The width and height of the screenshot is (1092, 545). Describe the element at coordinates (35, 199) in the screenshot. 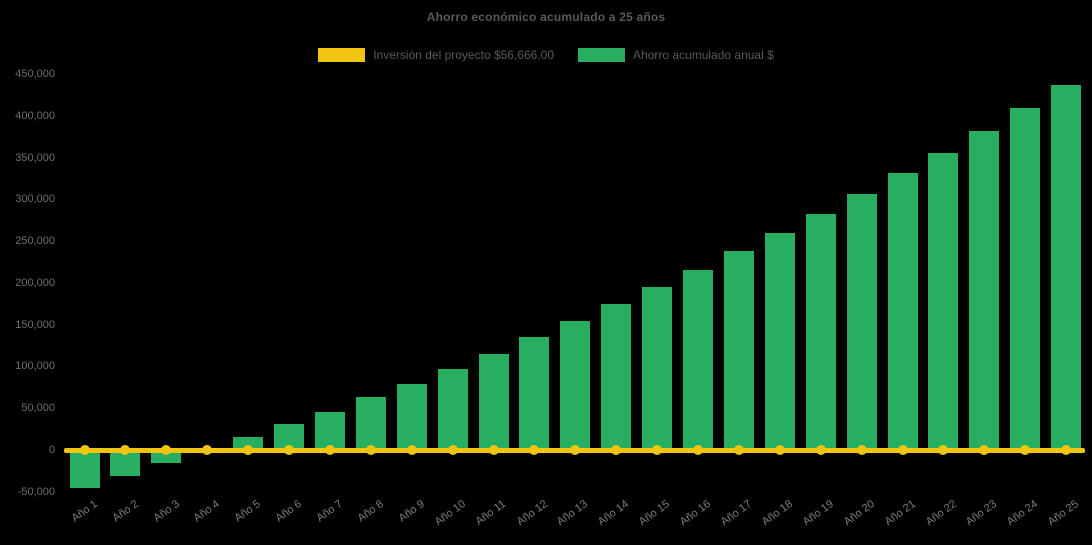

I see `y-tick-label: 300,000` at that location.